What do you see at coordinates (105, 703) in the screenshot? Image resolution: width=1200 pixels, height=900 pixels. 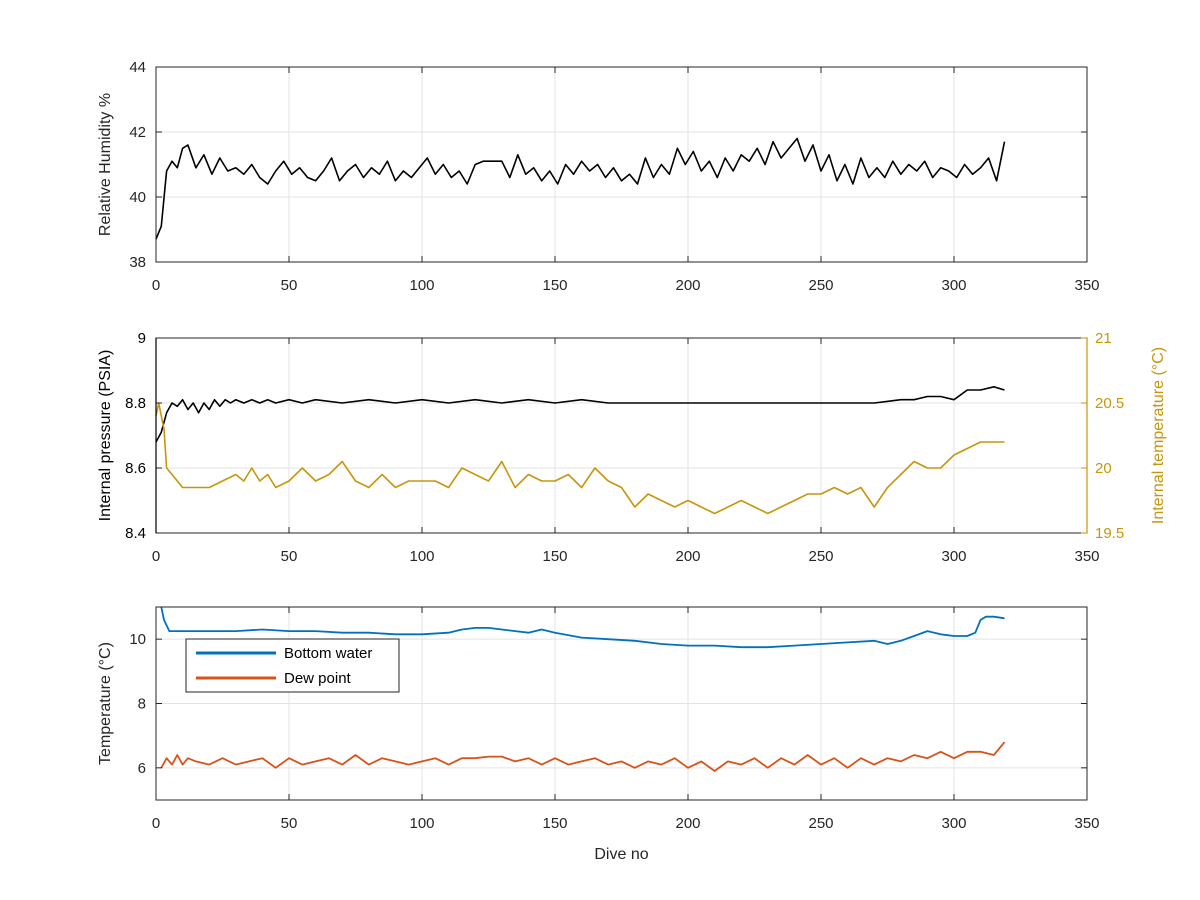 I see `y-axis-label: Temperature (°C)` at bounding box center [105, 703].